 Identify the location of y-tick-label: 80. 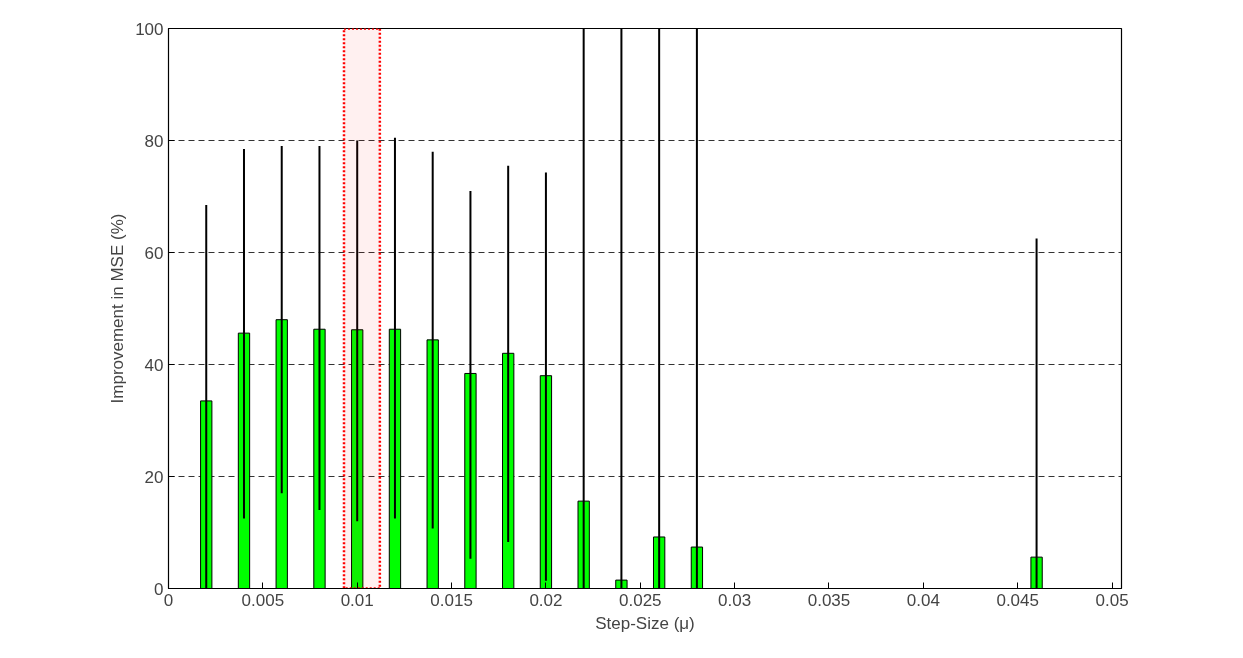
(154, 141).